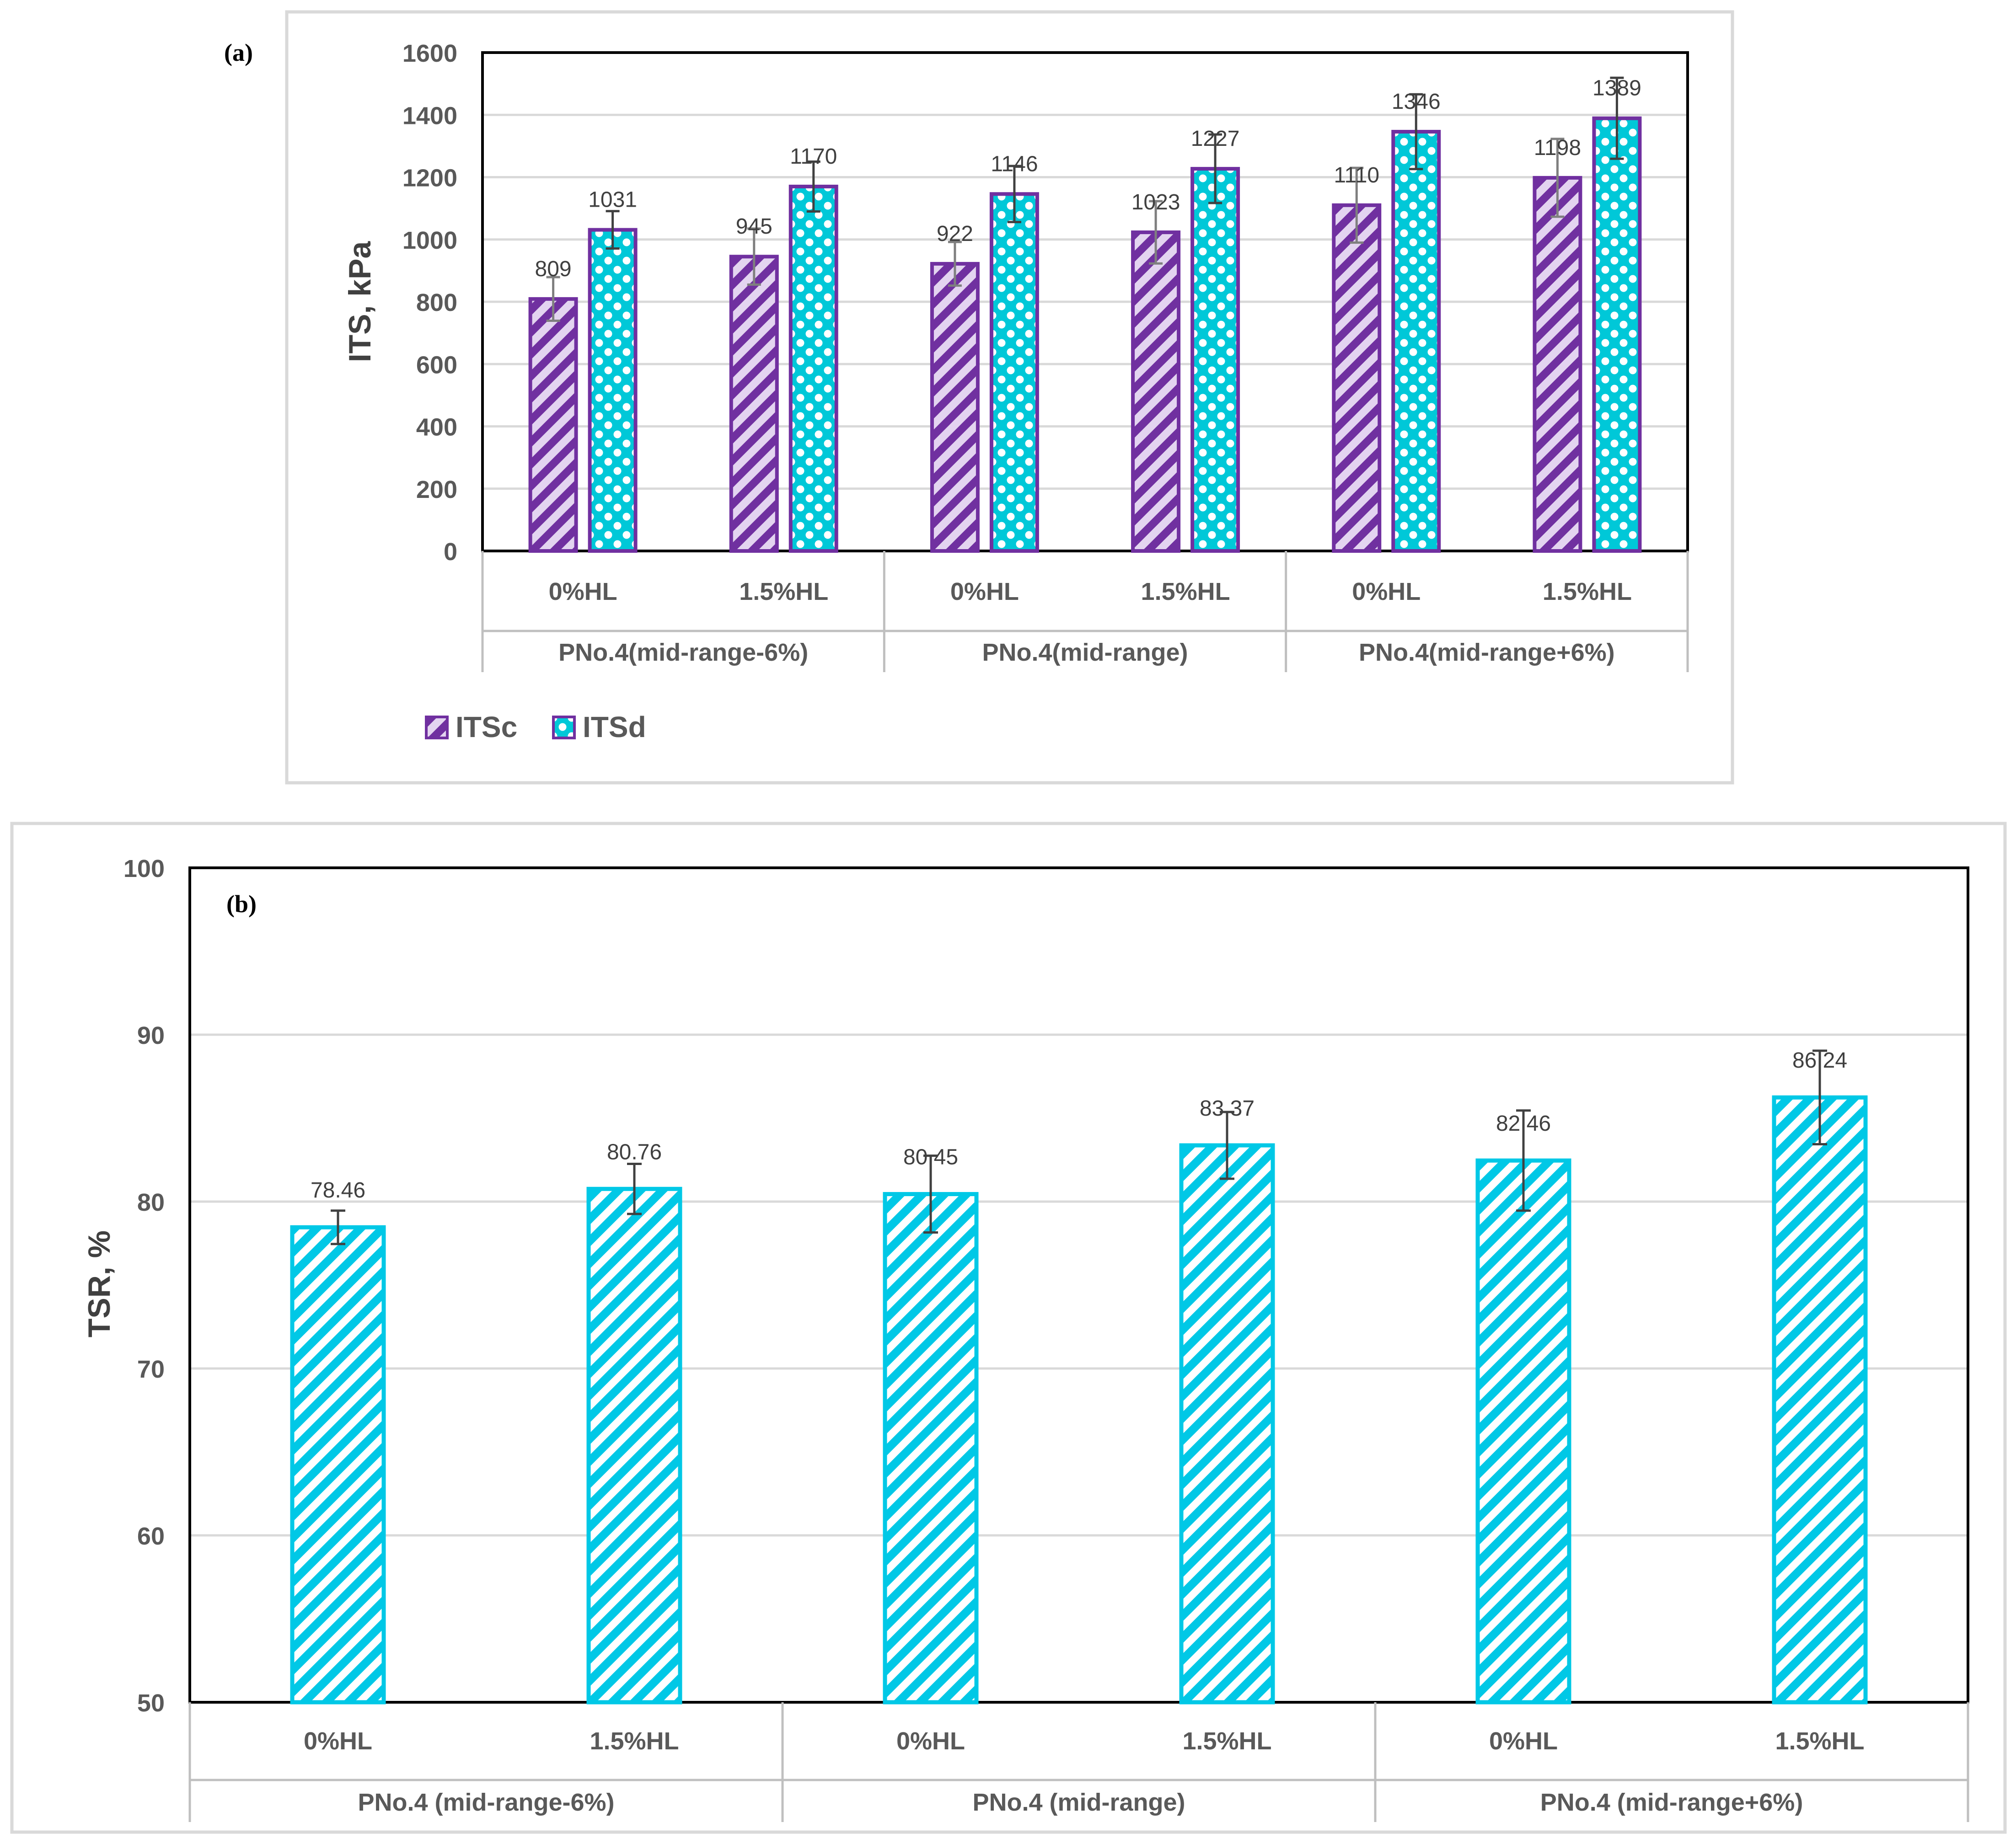 Image resolution: width=2016 pixels, height=1844 pixels. What do you see at coordinates (634, 1152) in the screenshot?
I see `data-label-tsr: 80.76` at bounding box center [634, 1152].